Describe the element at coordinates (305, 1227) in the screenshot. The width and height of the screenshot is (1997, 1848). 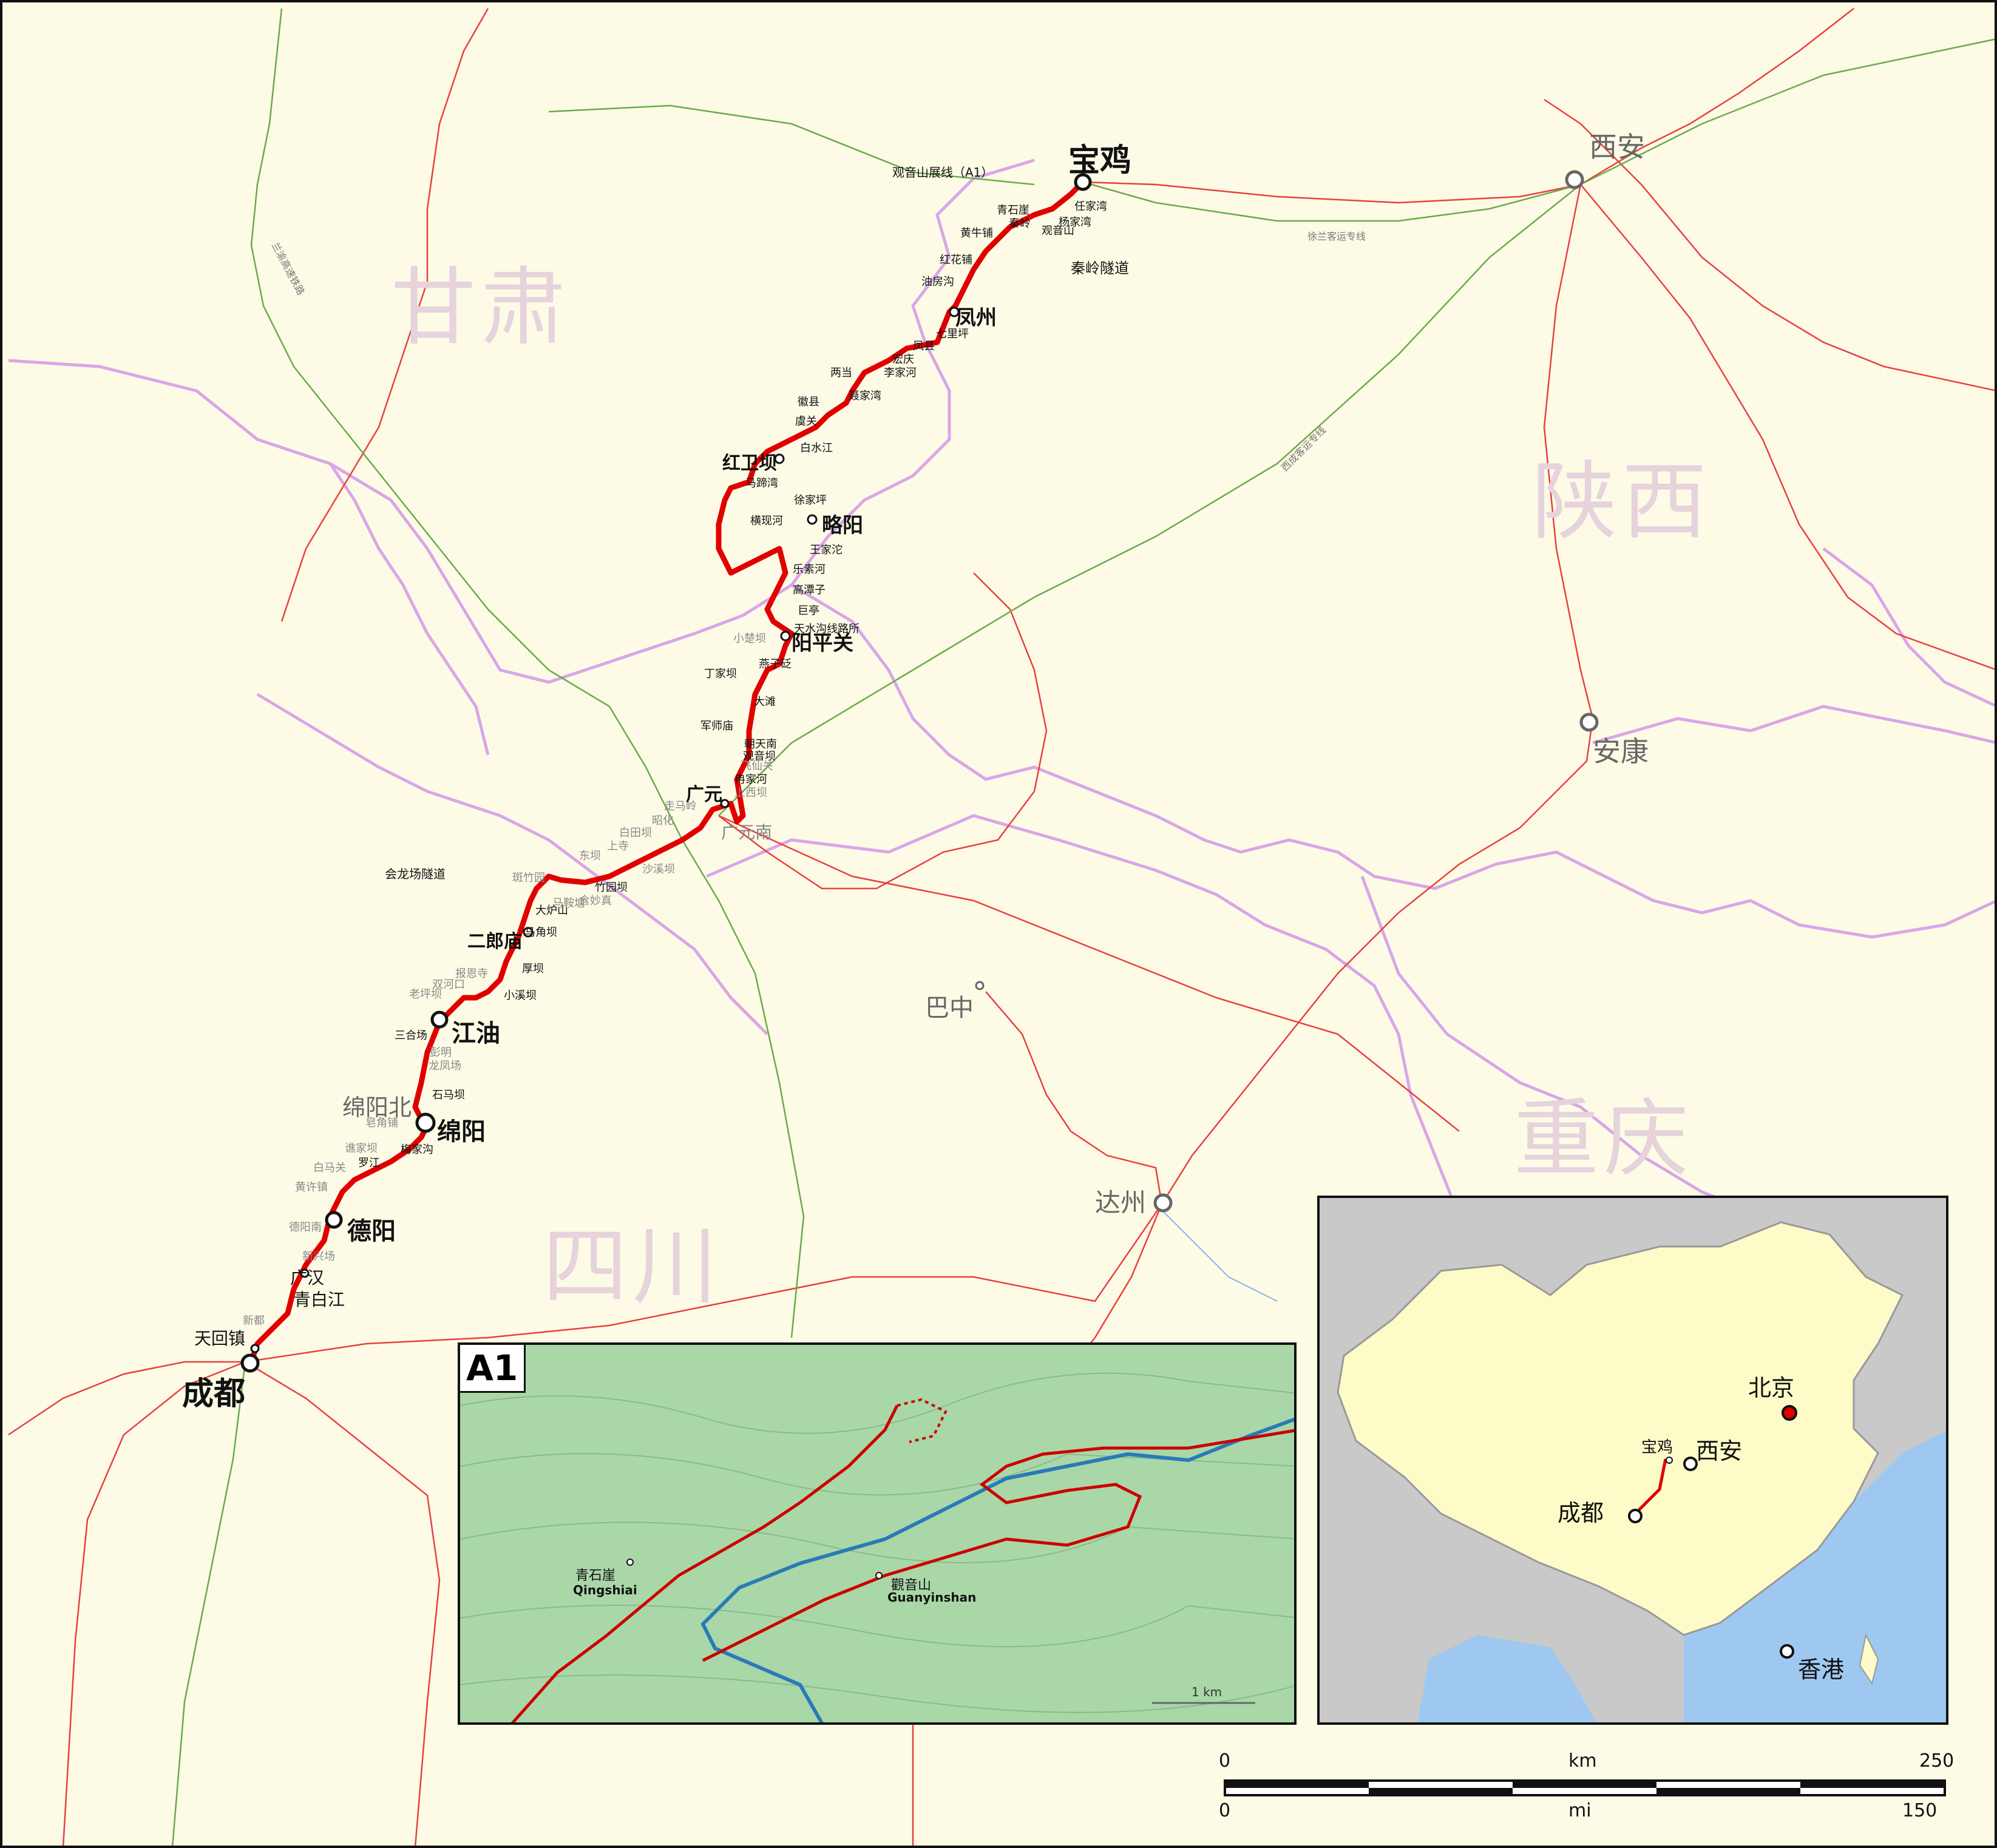
I see `station-grey: 德阳南` at that location.